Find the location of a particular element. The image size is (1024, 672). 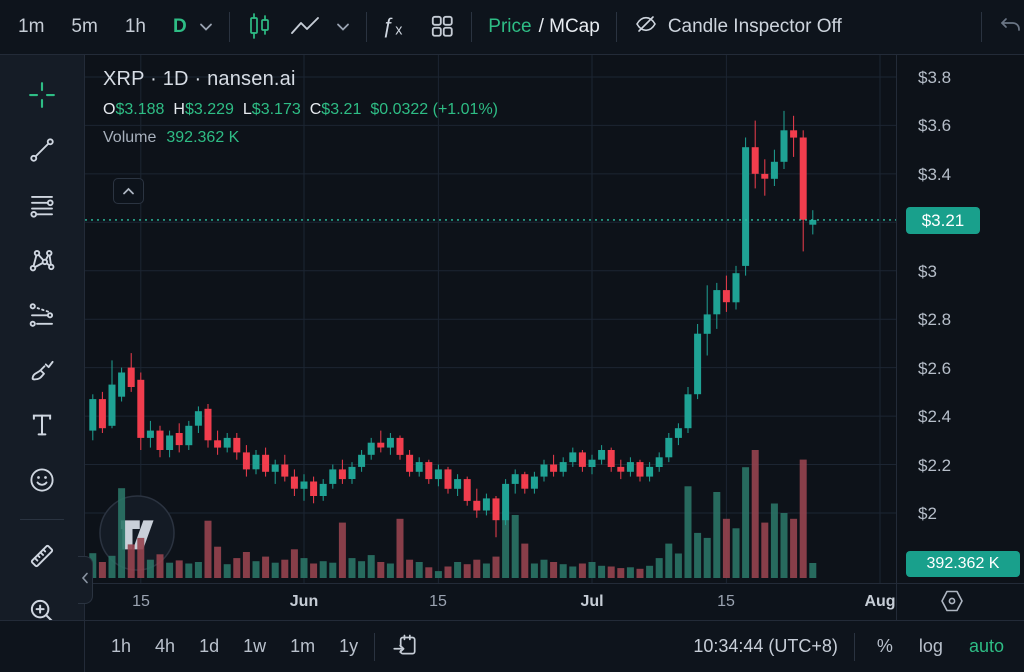

mcap-mode-label: / MCap is located at coordinates (569, 26).